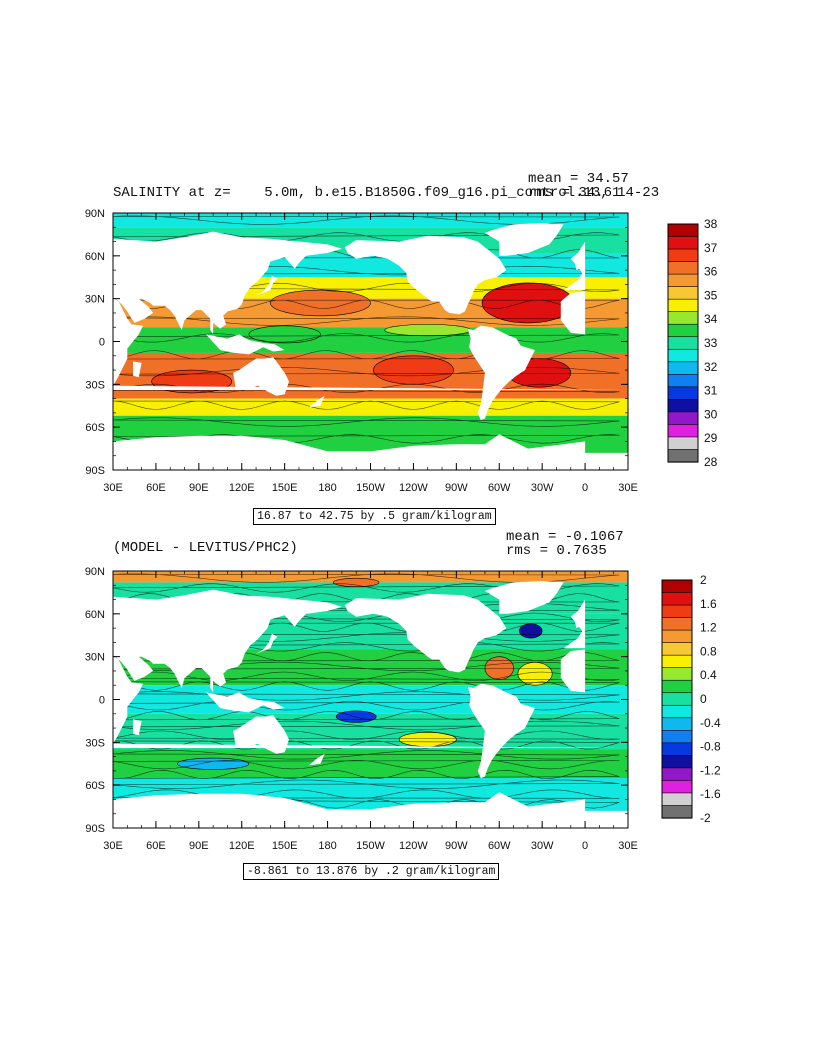 This screenshot has height=1055, width=818. What do you see at coordinates (245, 702) in the screenshot?
I see `panel2-land-indonesia` at bounding box center [245, 702].